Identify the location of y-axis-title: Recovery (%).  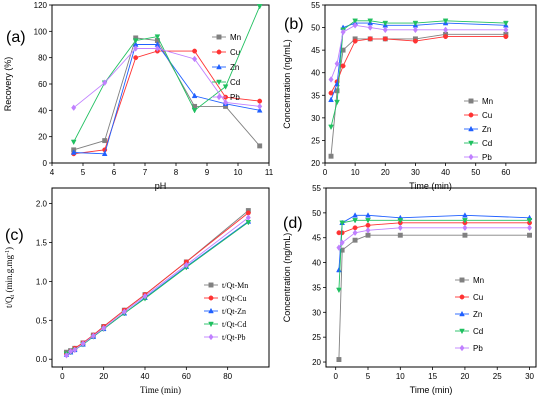
(8, 84).